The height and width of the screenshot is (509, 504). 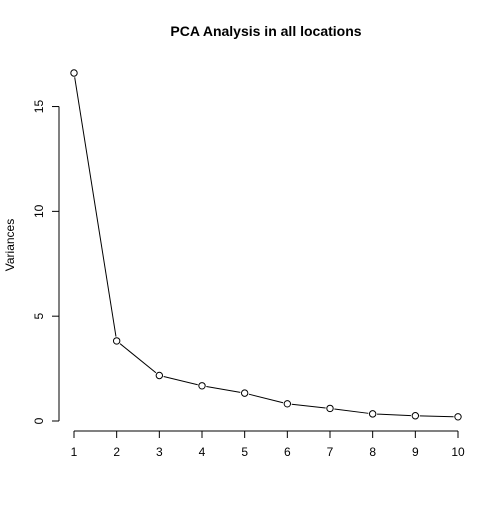 What do you see at coordinates (39, 420) in the screenshot?
I see `y-tick-label: 0` at bounding box center [39, 420].